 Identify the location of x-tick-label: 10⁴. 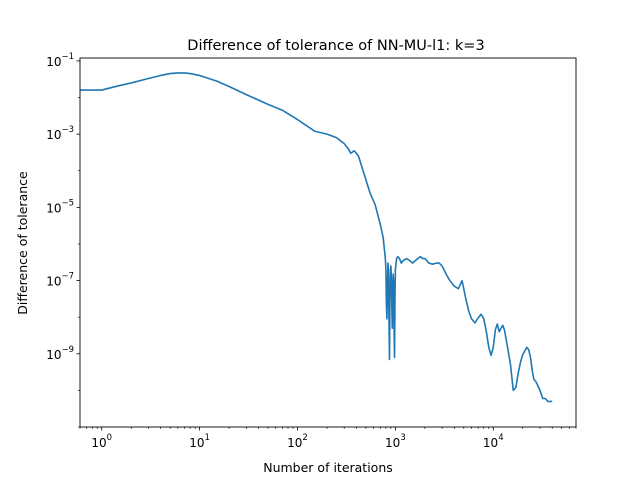
(493, 441).